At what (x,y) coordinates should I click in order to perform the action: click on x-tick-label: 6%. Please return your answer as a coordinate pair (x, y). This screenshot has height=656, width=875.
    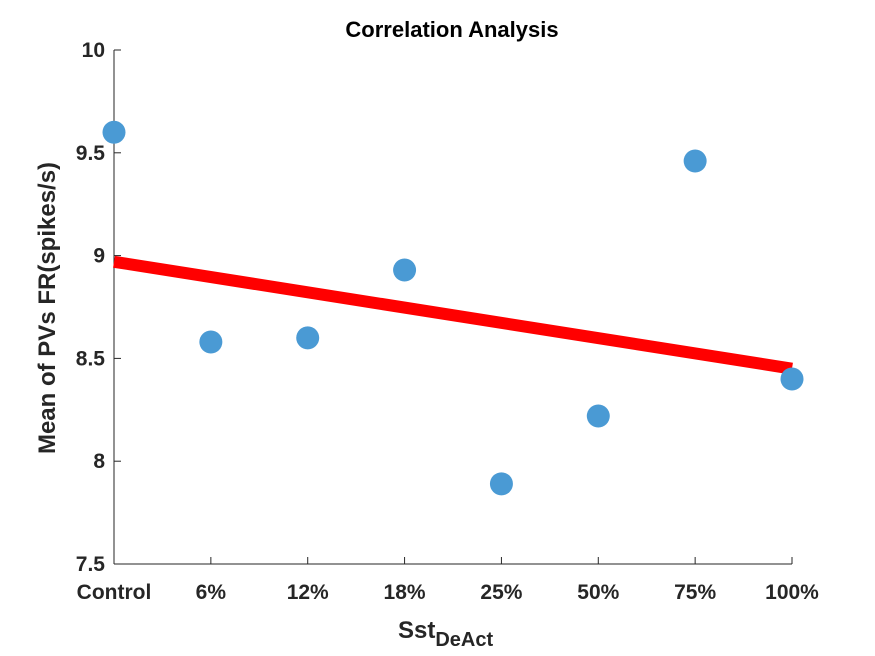
    Looking at the image, I should click on (211, 592).